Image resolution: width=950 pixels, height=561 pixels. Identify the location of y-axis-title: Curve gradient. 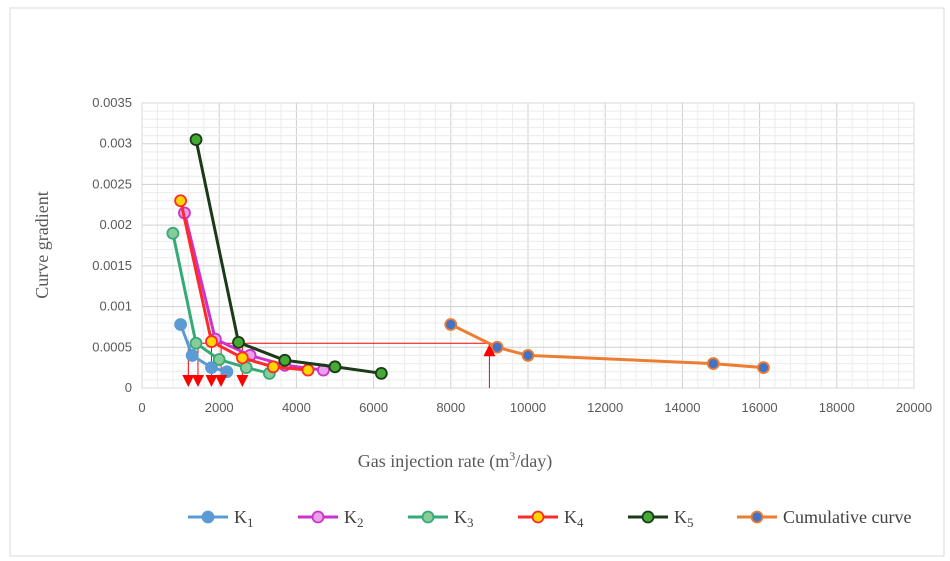
(42, 244).